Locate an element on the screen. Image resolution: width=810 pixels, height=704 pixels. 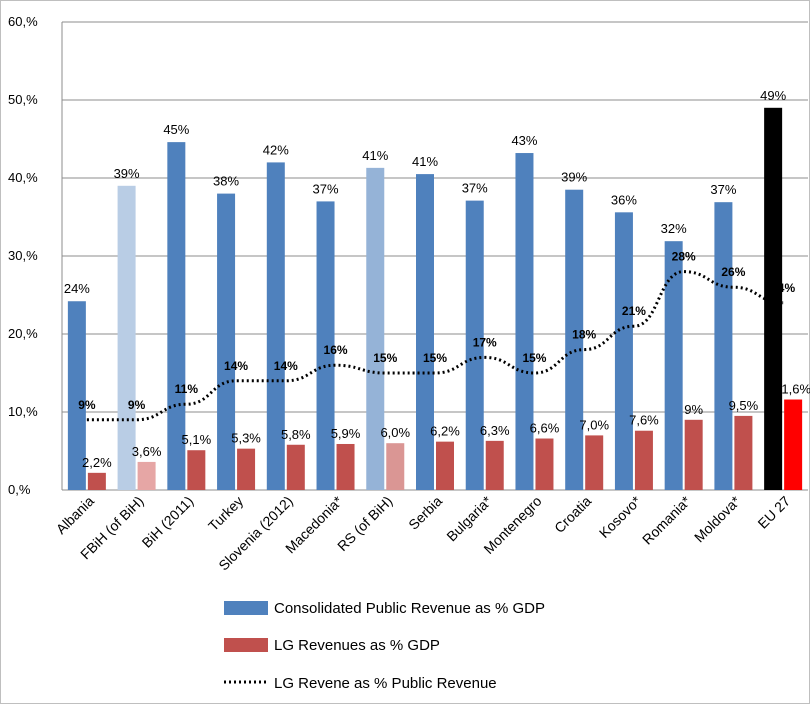
data-label-lg-share: 17% is located at coordinates (485, 342).